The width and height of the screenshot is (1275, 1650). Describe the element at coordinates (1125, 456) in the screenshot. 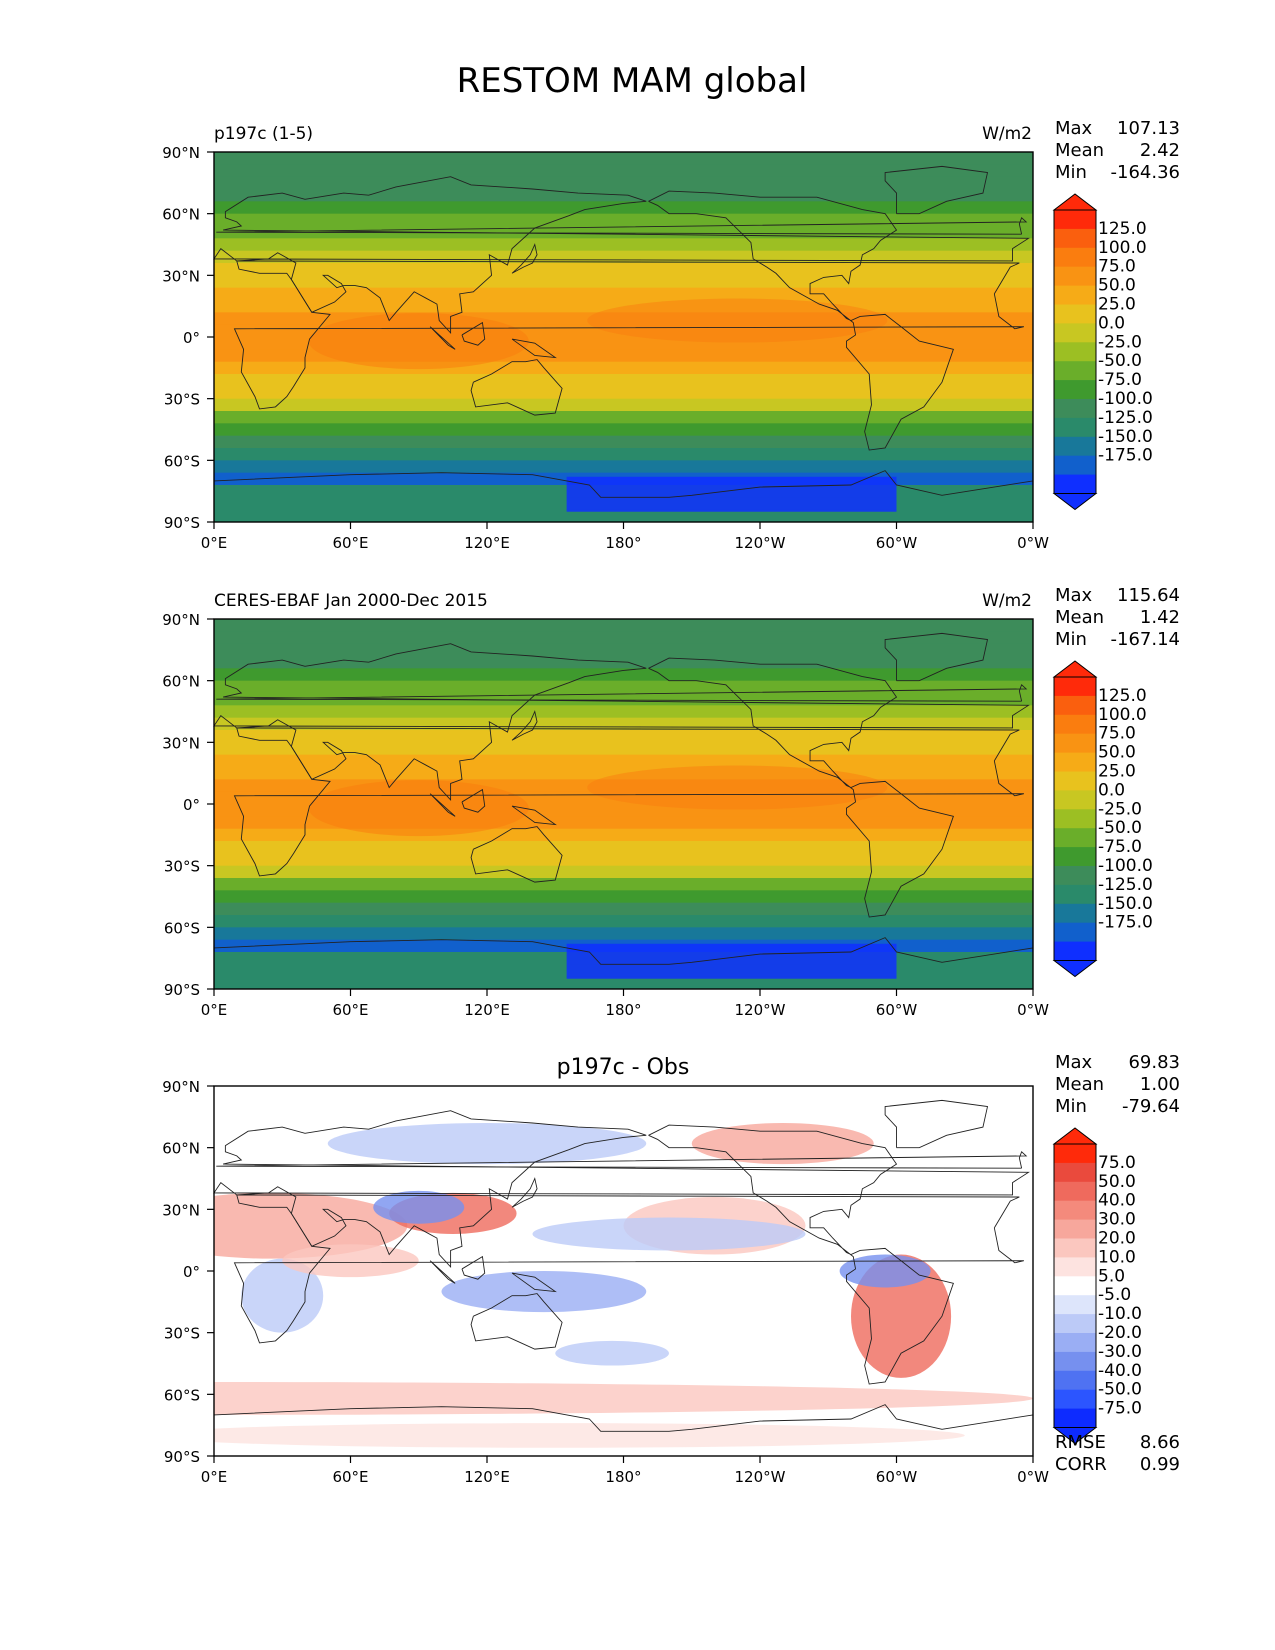

I see `colorbar-label: -175.0` at that location.